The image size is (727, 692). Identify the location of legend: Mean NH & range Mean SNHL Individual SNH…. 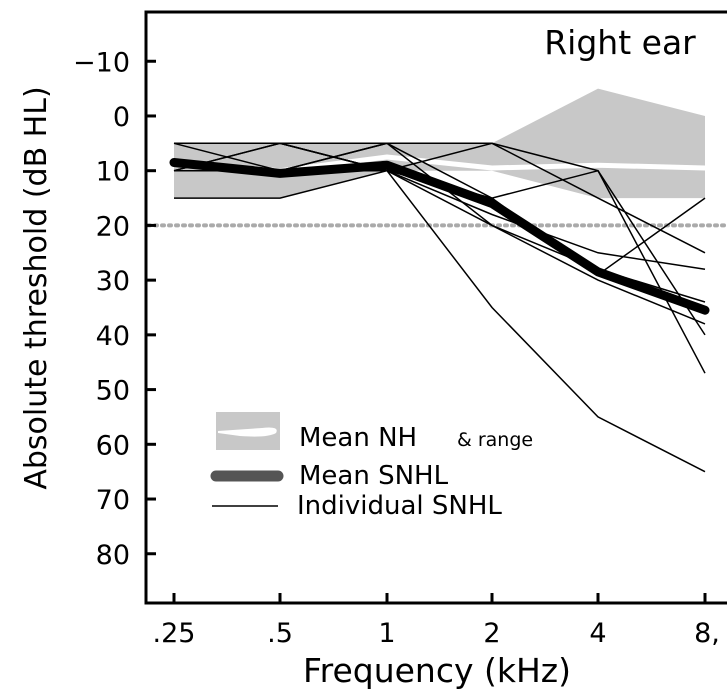
(371, 466).